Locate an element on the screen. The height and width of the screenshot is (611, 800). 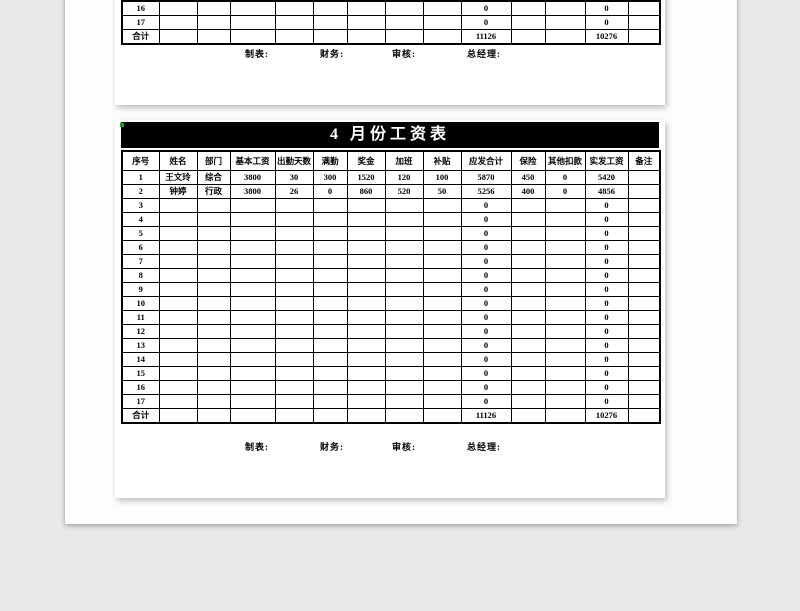
table-cell: 3 is located at coordinates (140, 205).